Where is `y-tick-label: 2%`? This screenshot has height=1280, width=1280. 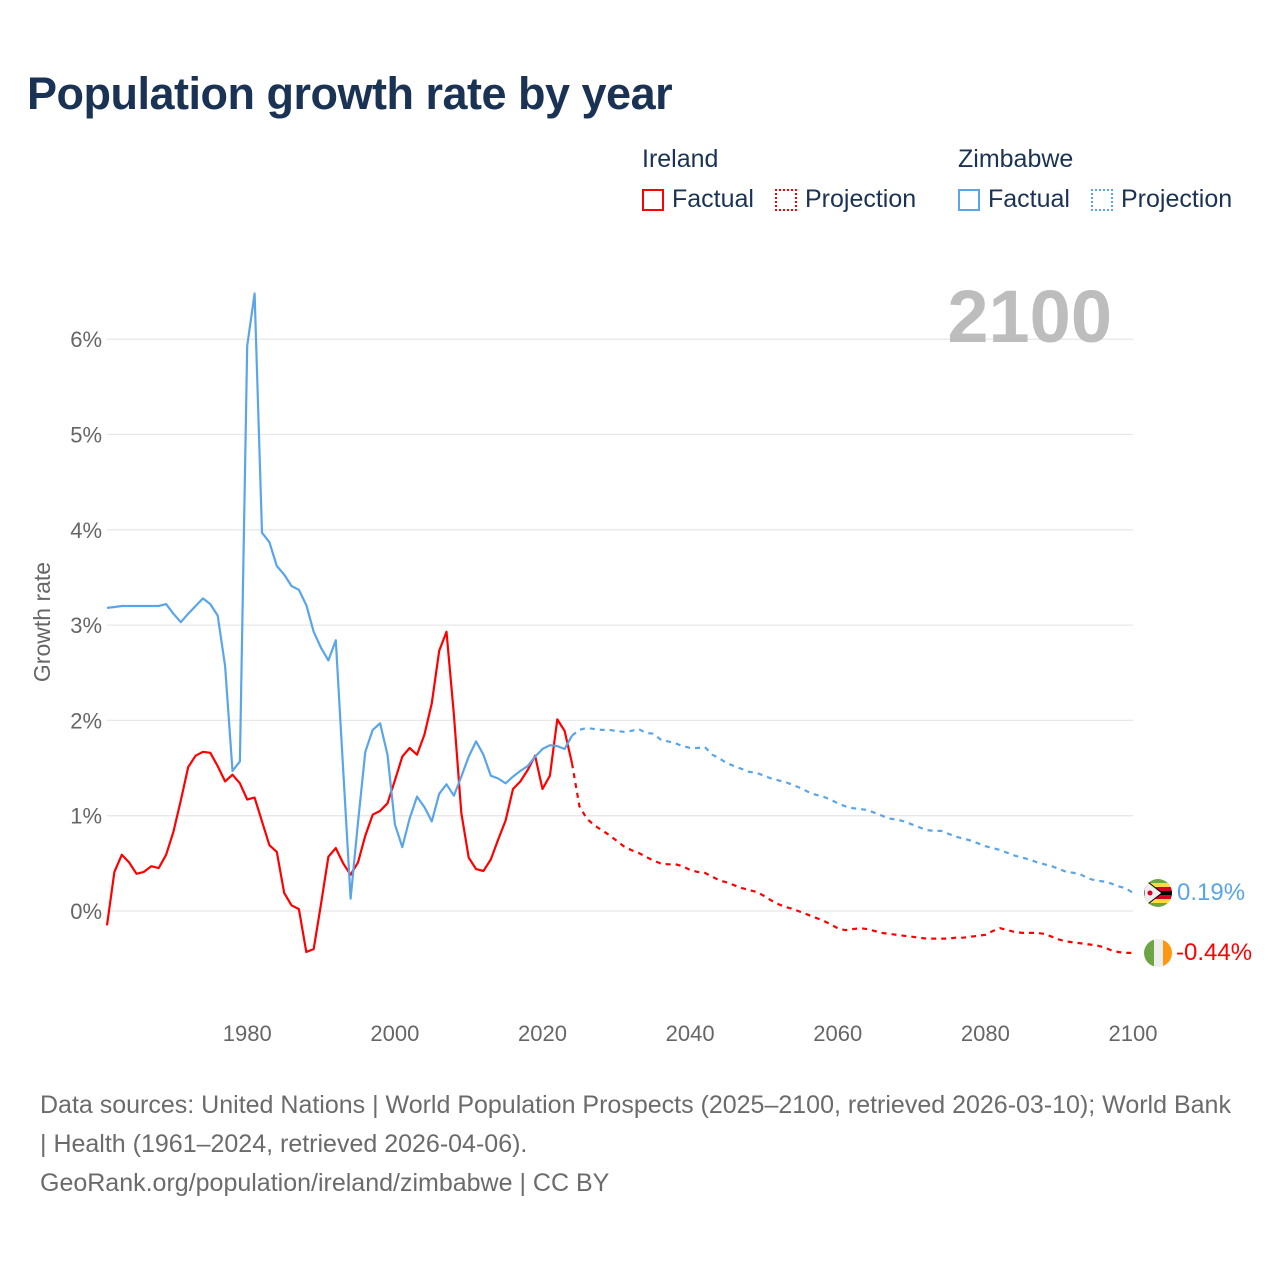 y-tick-label: 2% is located at coordinates (86, 720).